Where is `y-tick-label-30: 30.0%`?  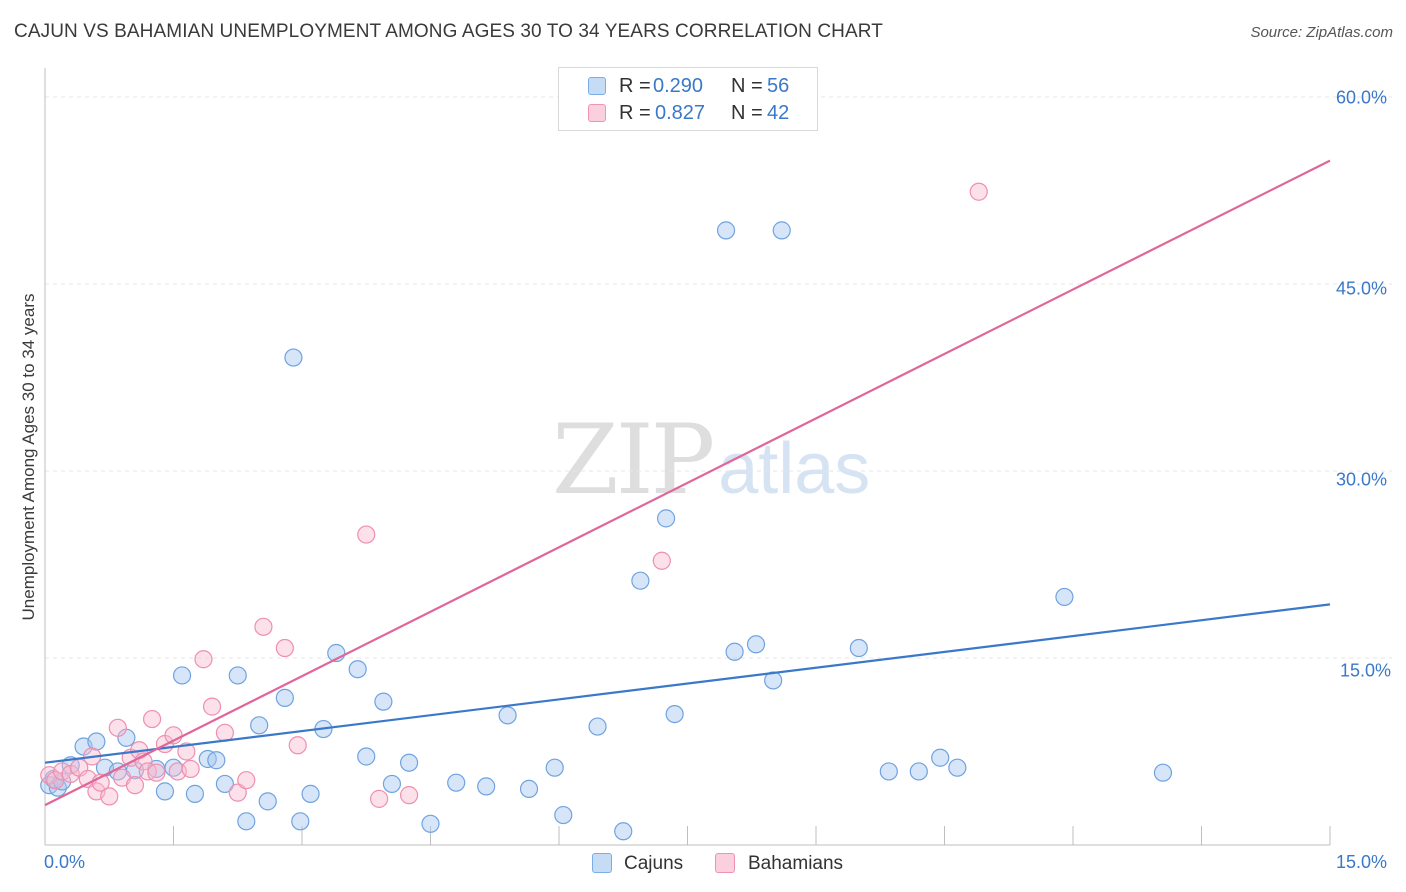 y-tick-label-30: 30.0% is located at coordinates (1362, 479).